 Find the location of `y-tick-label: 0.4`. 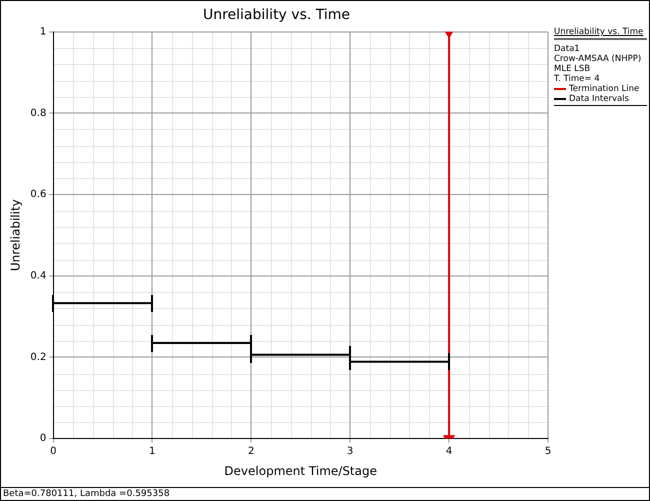

y-tick-label: 0.4 is located at coordinates (38, 276).